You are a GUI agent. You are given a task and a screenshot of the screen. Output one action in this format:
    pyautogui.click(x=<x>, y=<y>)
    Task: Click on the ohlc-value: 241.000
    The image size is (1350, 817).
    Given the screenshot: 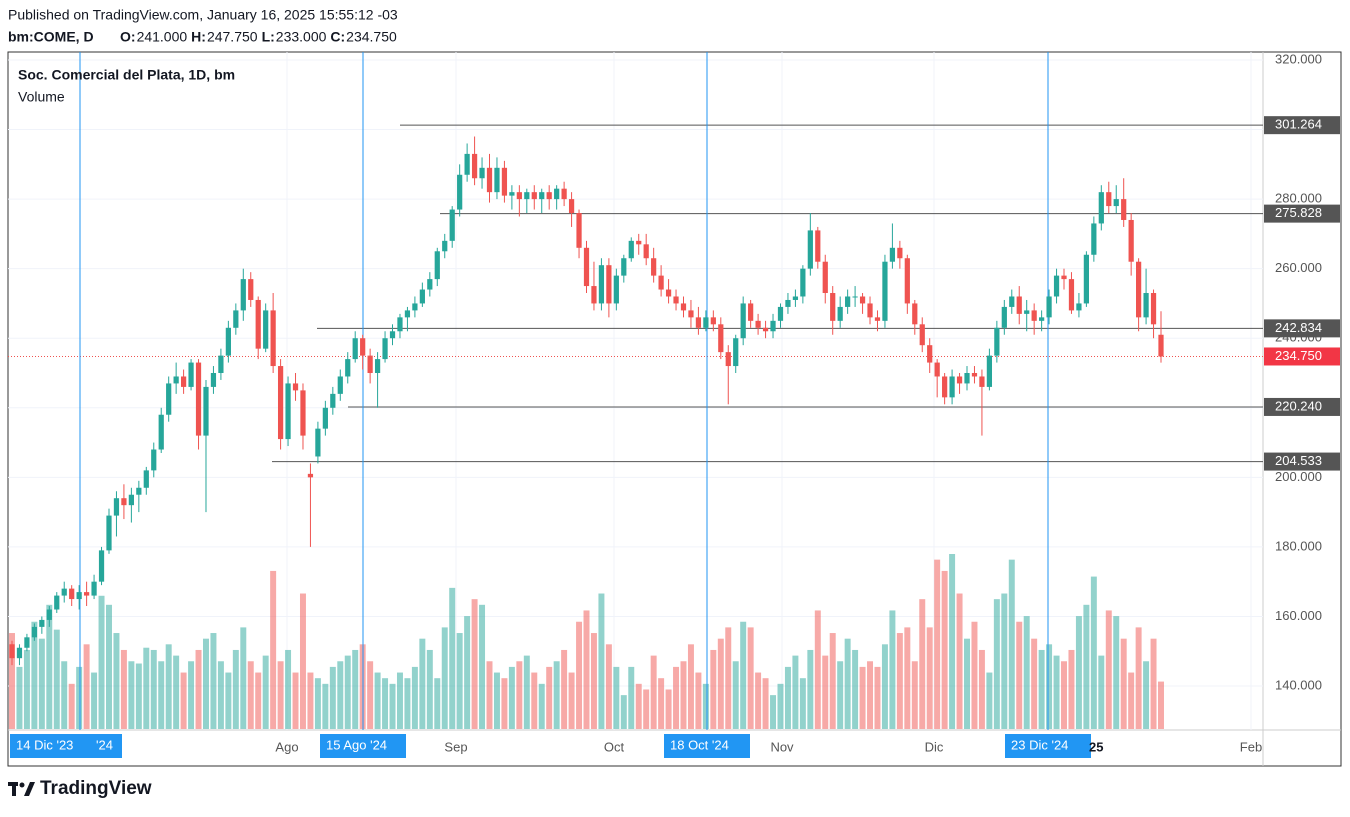 What is the action you would take?
    pyautogui.click(x=162, y=37)
    